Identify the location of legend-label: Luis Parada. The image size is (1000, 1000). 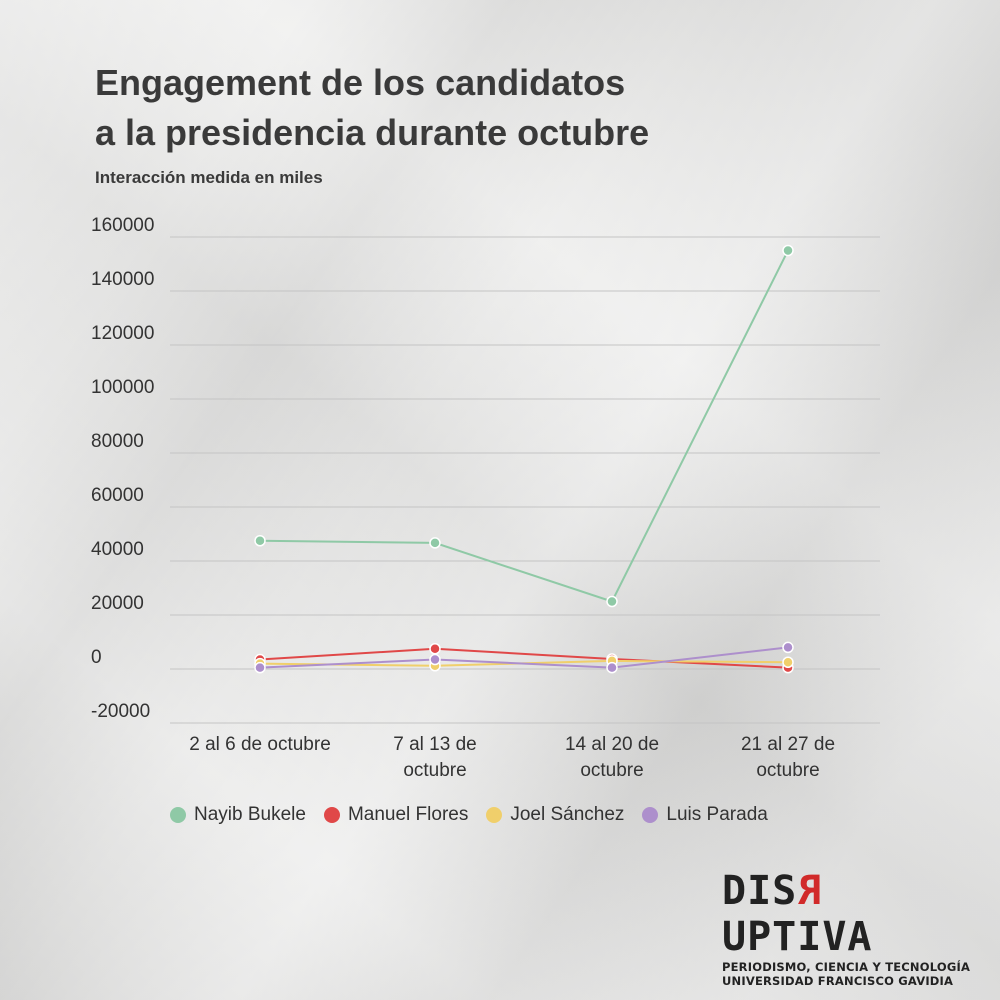
(717, 814).